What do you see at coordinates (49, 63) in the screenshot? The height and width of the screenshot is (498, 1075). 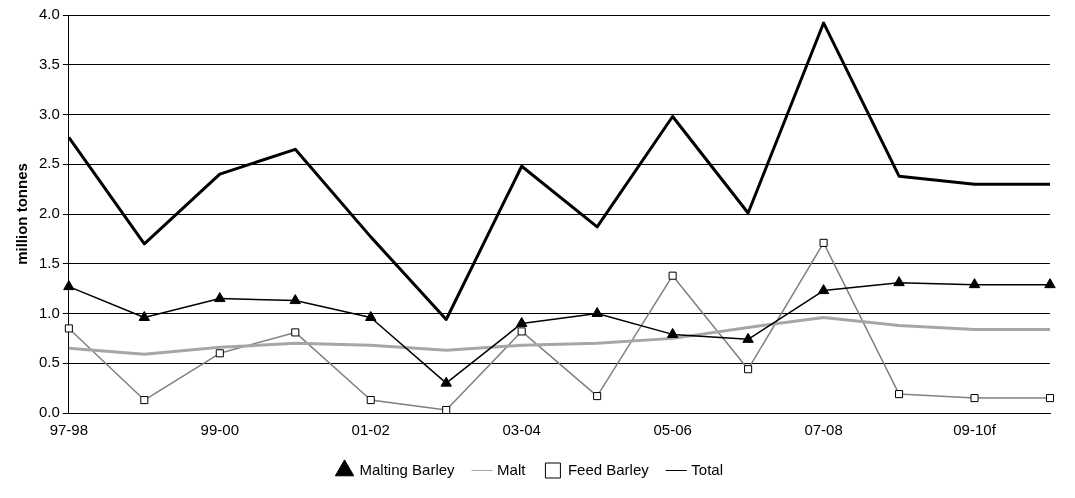 I see `y-tick-label: 3.5` at bounding box center [49, 63].